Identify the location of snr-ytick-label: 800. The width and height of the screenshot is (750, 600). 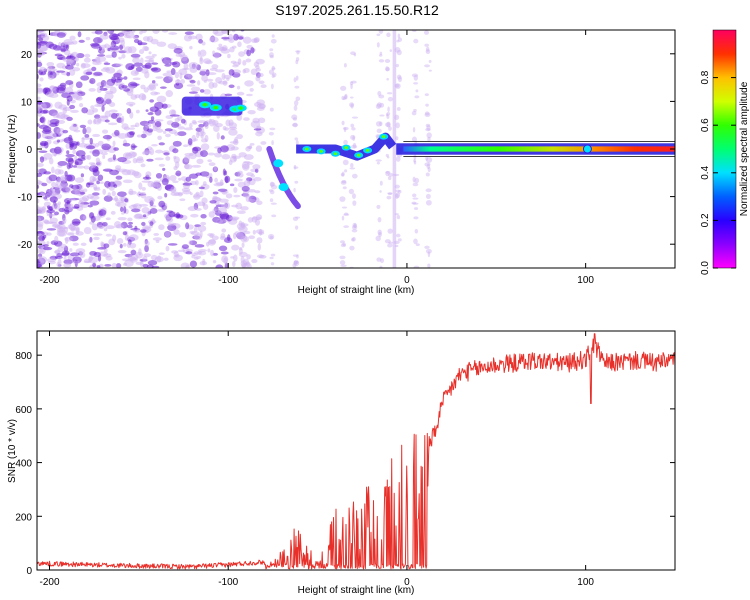
(23, 356).